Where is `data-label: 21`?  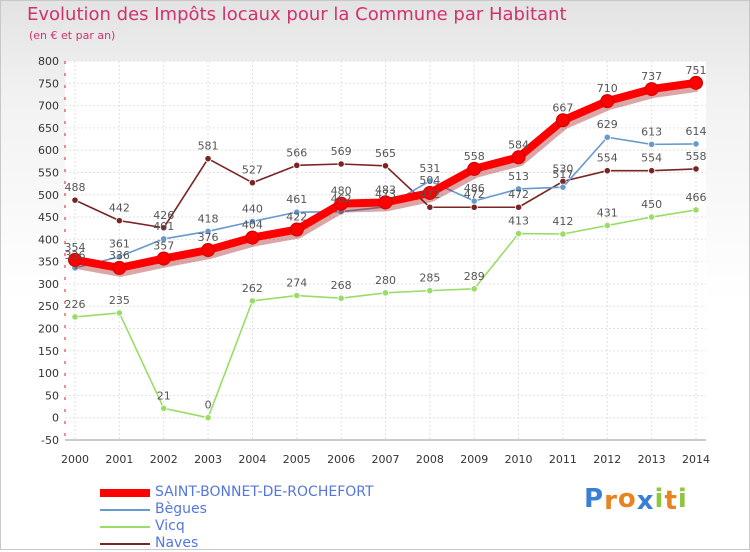
data-label: 21 is located at coordinates (164, 395).